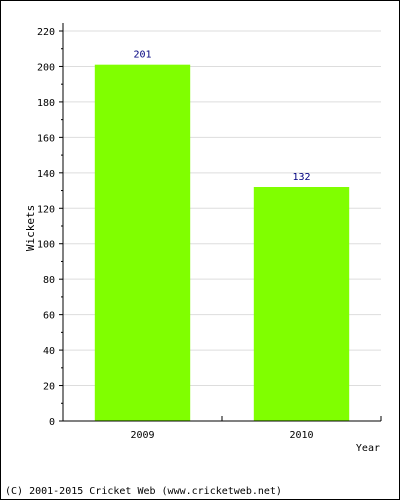 Image resolution: width=400 pixels, height=500 pixels. I want to click on y-ticks: 0 20 40 60 80 100 120 140 160 180 200 220, so click(50, 227).